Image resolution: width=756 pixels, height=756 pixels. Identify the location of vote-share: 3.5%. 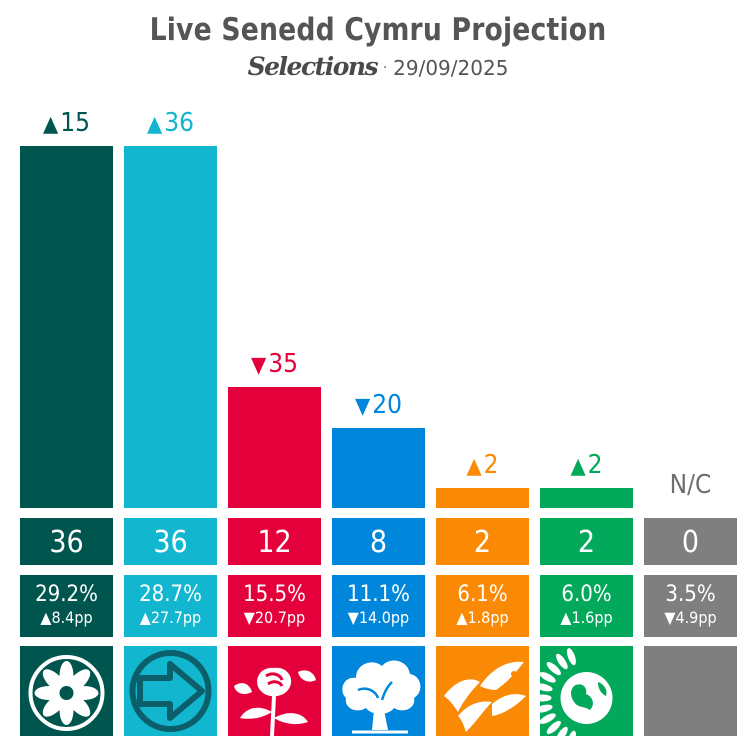
(690, 594).